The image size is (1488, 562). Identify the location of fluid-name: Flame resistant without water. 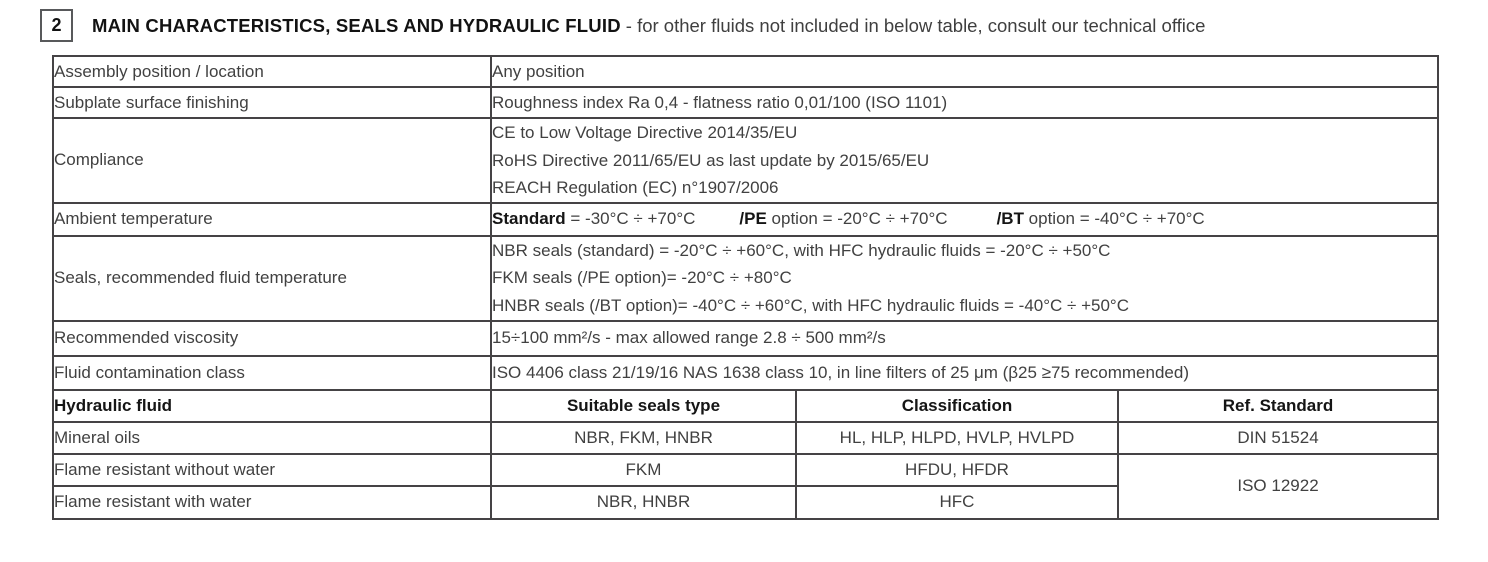
(272, 469).